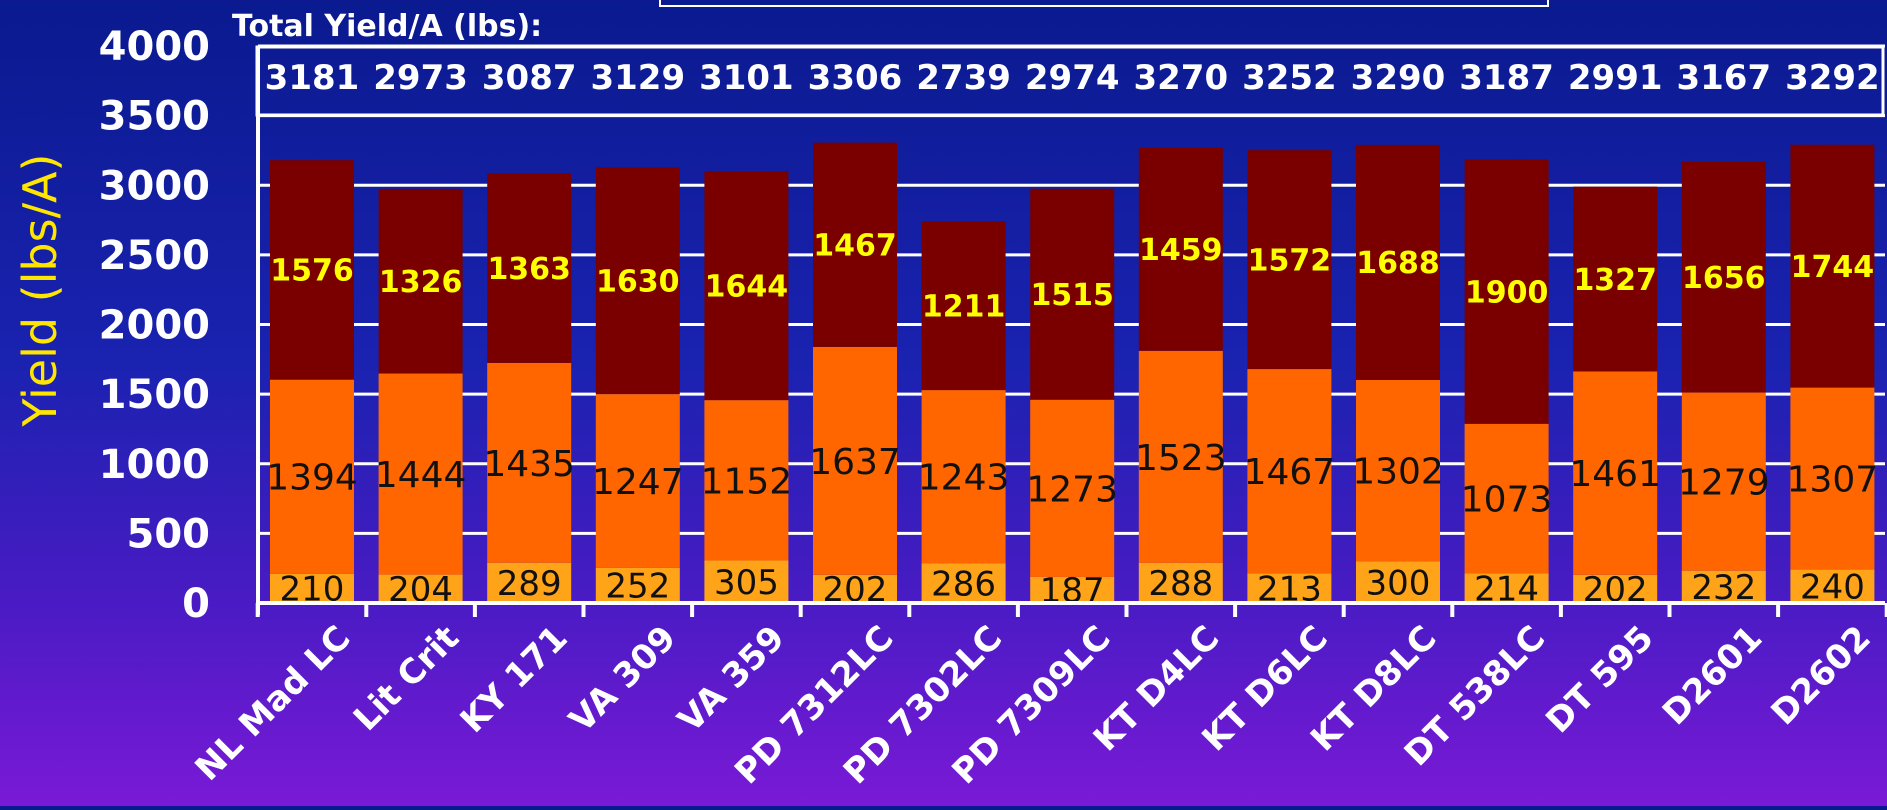 The width and height of the screenshot is (1887, 810). I want to click on data-label: 252, so click(637, 587).